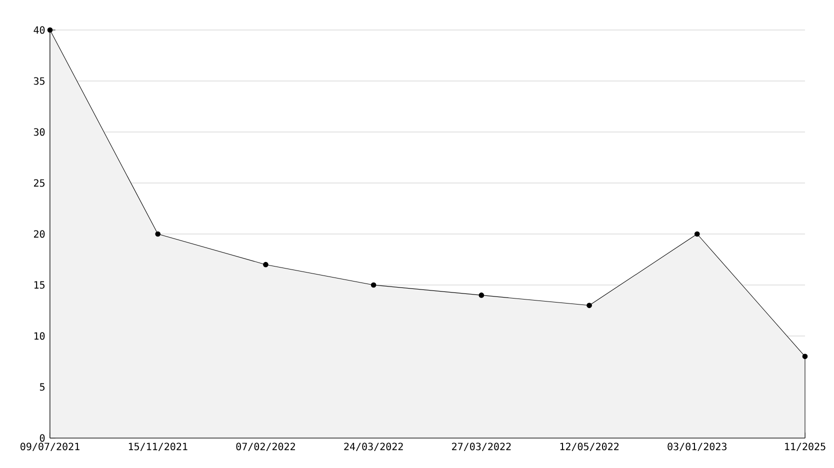  Describe the element at coordinates (39, 132) in the screenshot. I see `y-tick-label: 30` at that location.